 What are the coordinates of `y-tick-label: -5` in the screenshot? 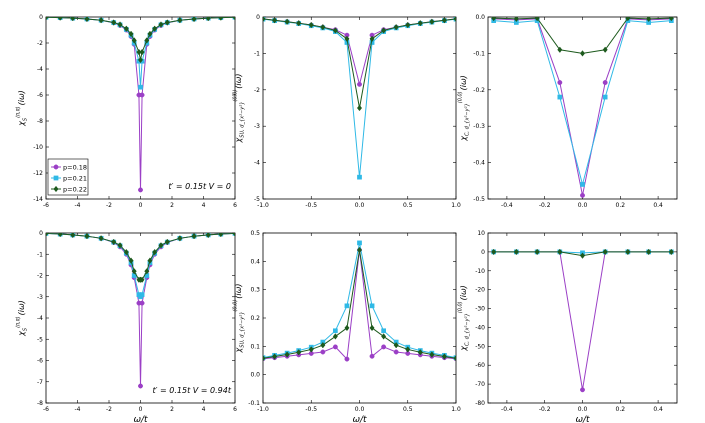 It's located at (40, 339).